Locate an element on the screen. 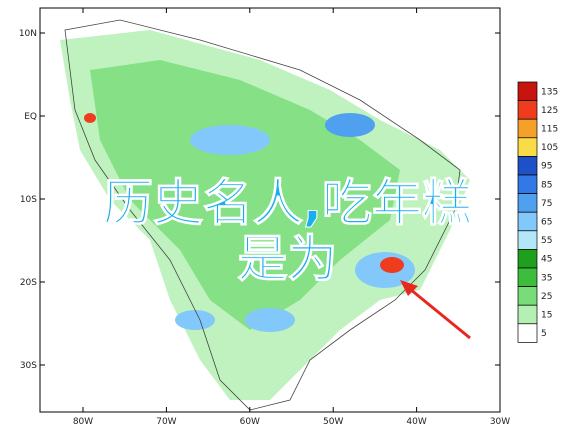 The image size is (575, 434). lat-label: EQ is located at coordinates (30, 117).